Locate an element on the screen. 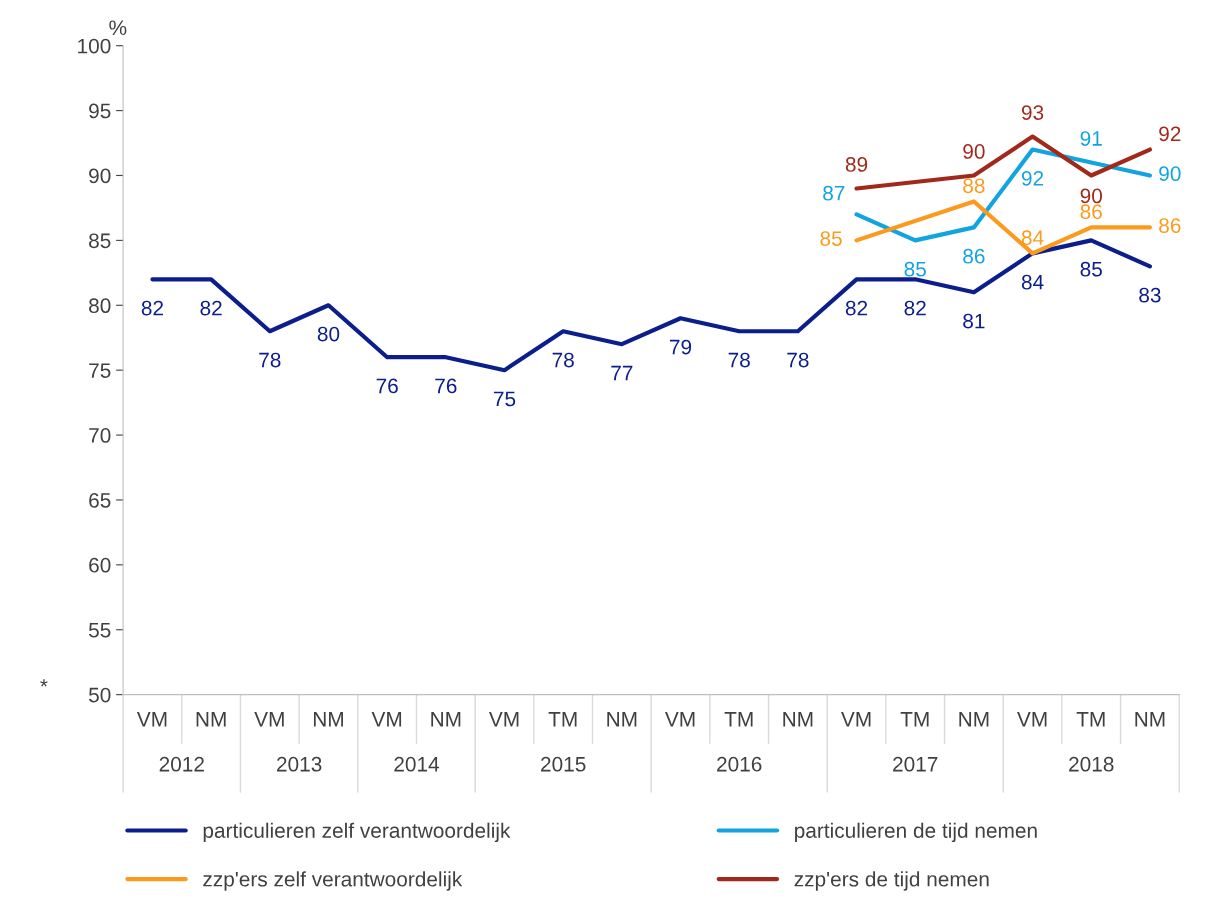 The image size is (1207, 914). y-tick-label: 55 is located at coordinates (99, 630).